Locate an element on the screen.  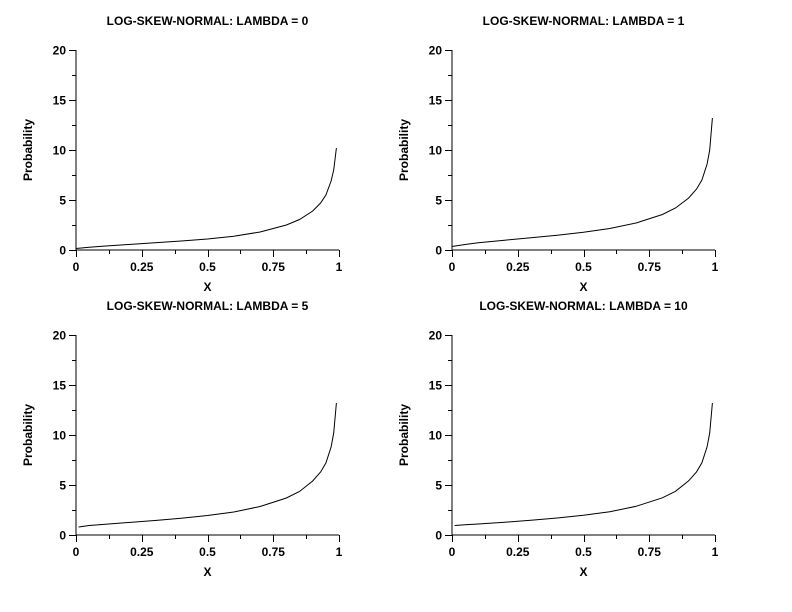
chart-title: LOG-SKEW-NORMAL: LAMBDA = 1 is located at coordinates (584, 21).